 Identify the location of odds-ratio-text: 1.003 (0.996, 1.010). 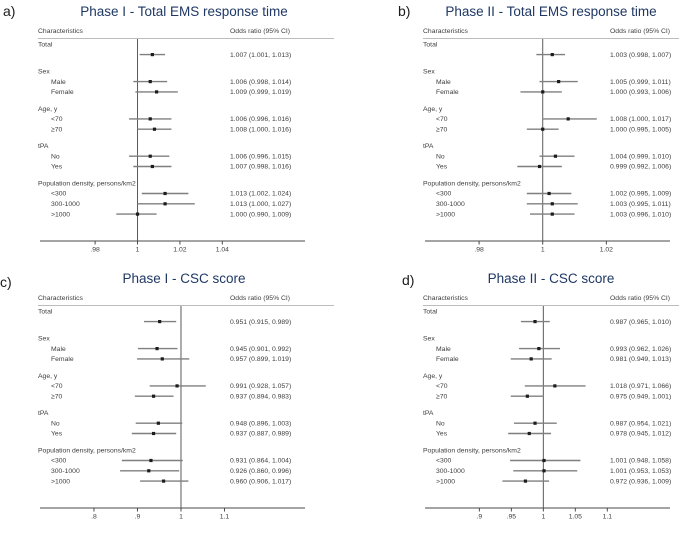
(640, 214).